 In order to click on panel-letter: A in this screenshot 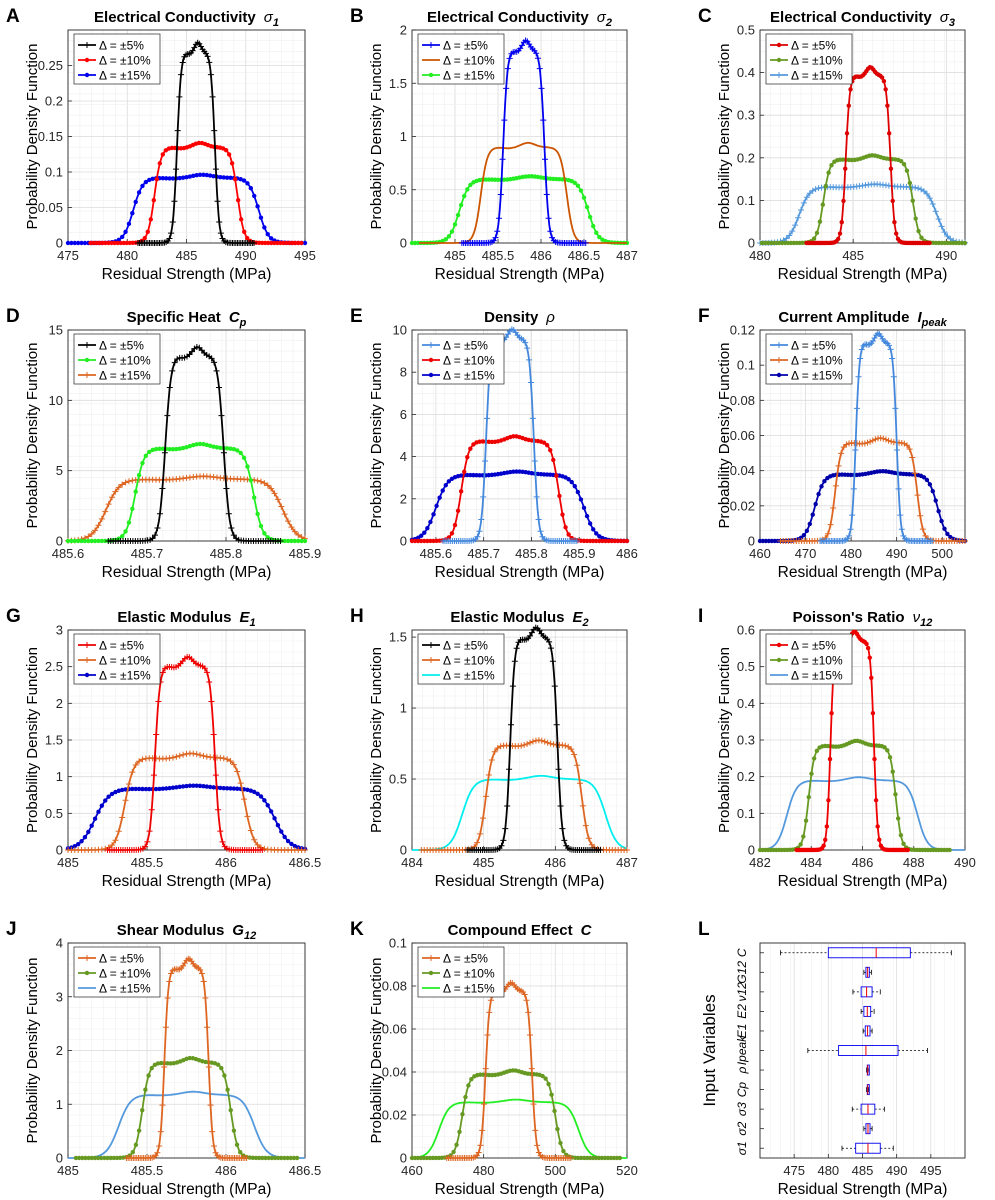, I will do `click(13, 16)`.